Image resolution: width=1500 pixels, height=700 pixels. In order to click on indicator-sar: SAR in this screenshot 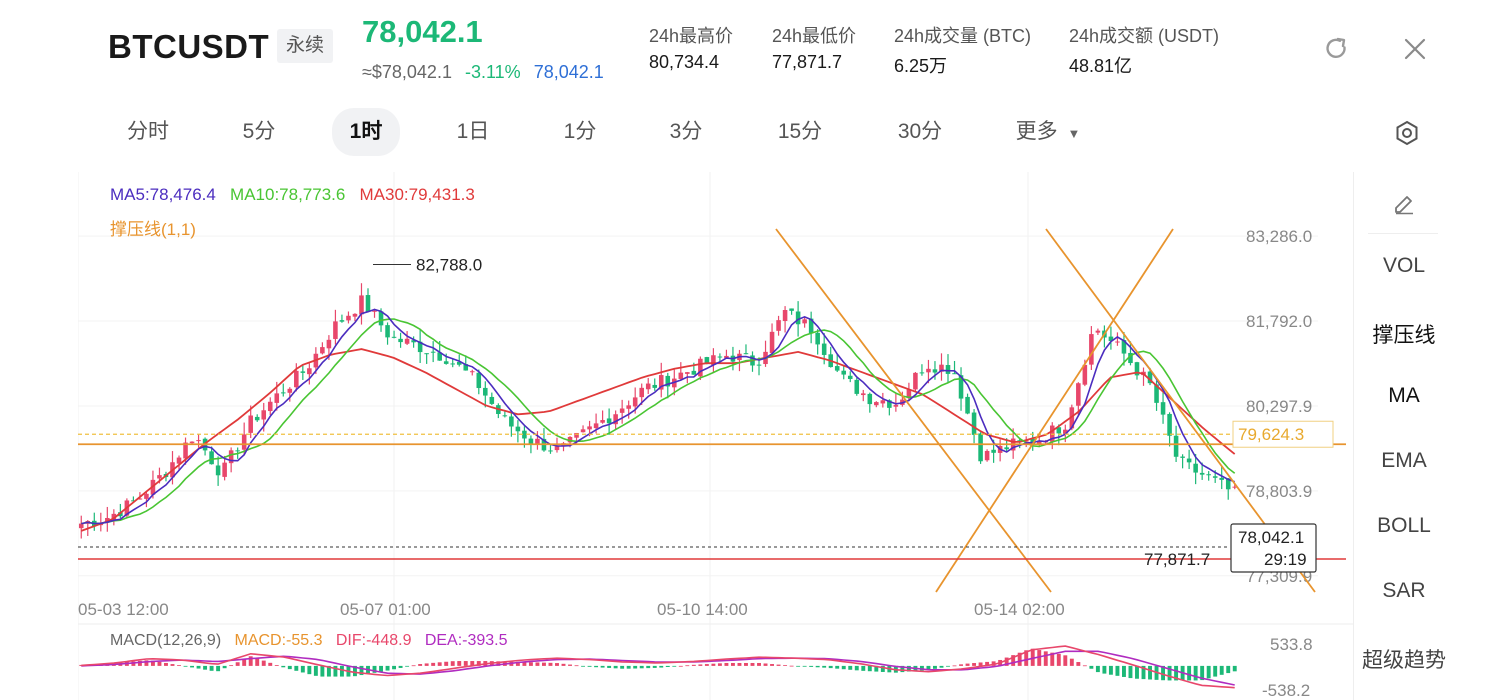, I will do `click(1404, 590)`.